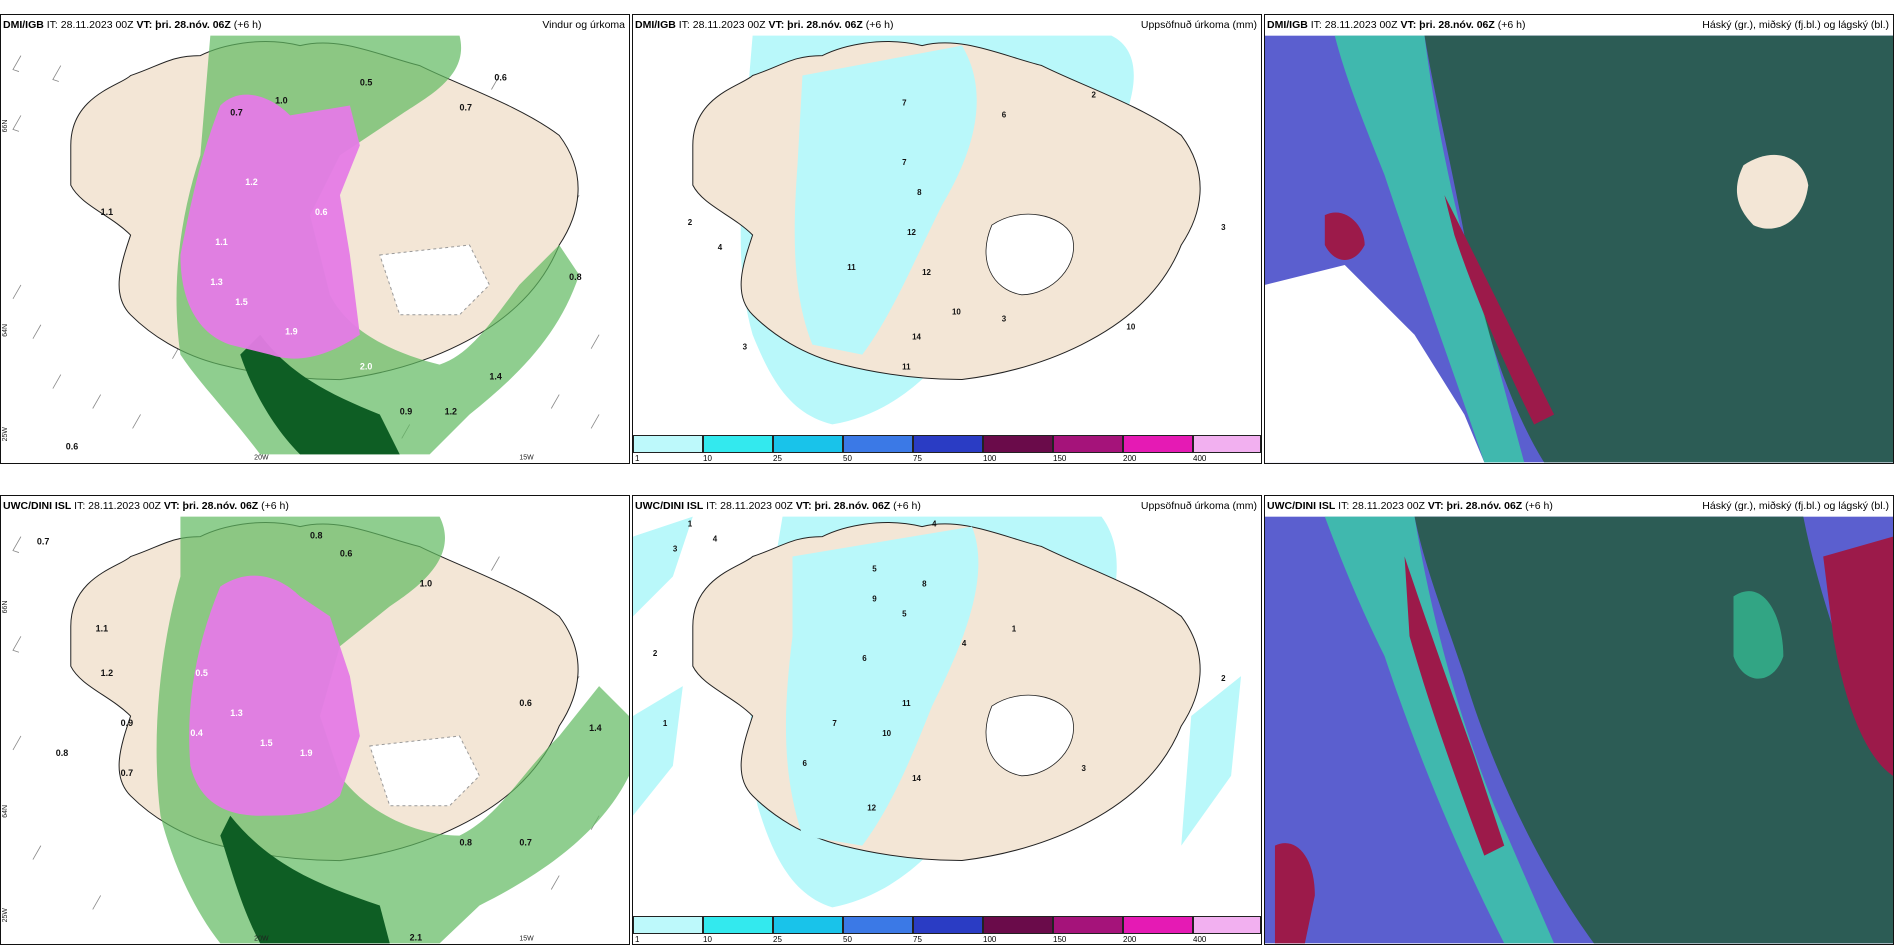 The width and height of the screenshot is (1900, 950). Describe the element at coordinates (291, 332) in the screenshot. I see `precip-value: 1.9` at that location.